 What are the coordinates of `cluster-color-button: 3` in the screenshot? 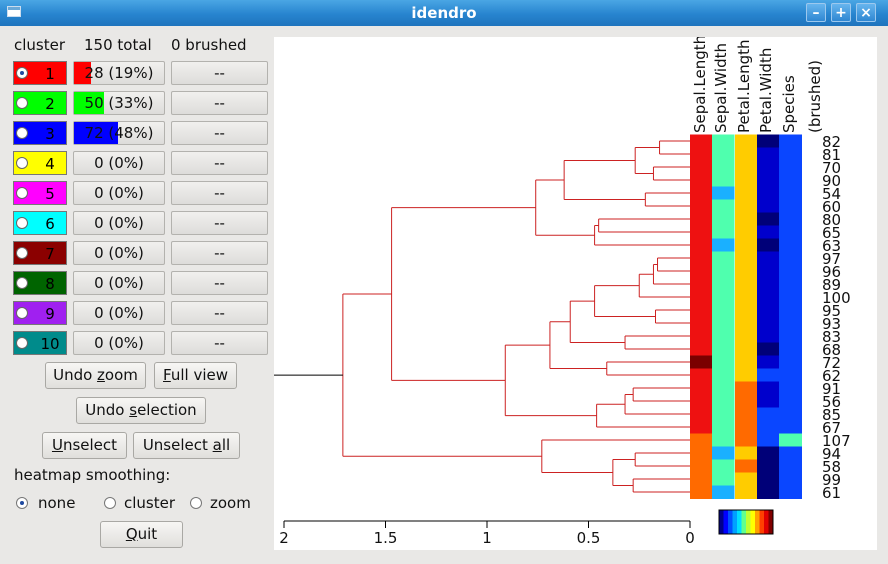 It's located at (40, 133).